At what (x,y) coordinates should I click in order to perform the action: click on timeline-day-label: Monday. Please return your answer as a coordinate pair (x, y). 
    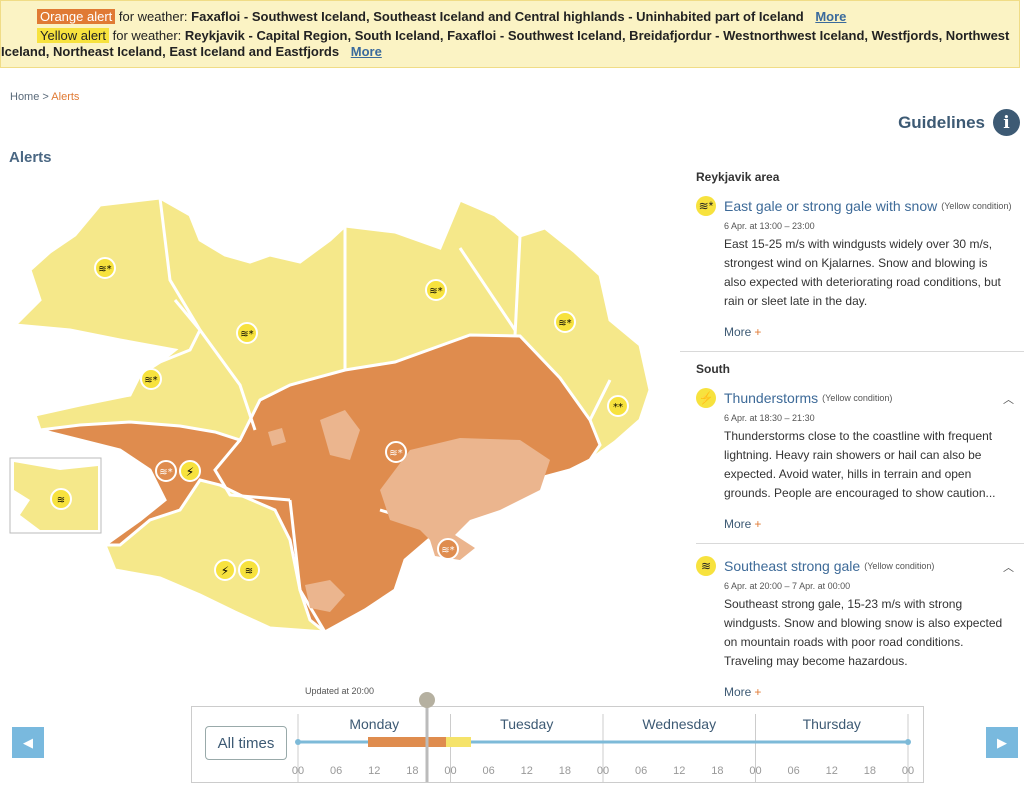
    Looking at the image, I should click on (374, 724).